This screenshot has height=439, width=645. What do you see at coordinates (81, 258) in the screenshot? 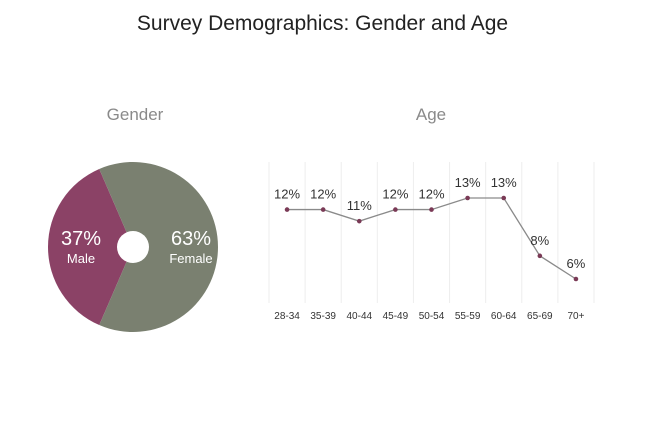
I see `pie-category-label-male: Male` at bounding box center [81, 258].